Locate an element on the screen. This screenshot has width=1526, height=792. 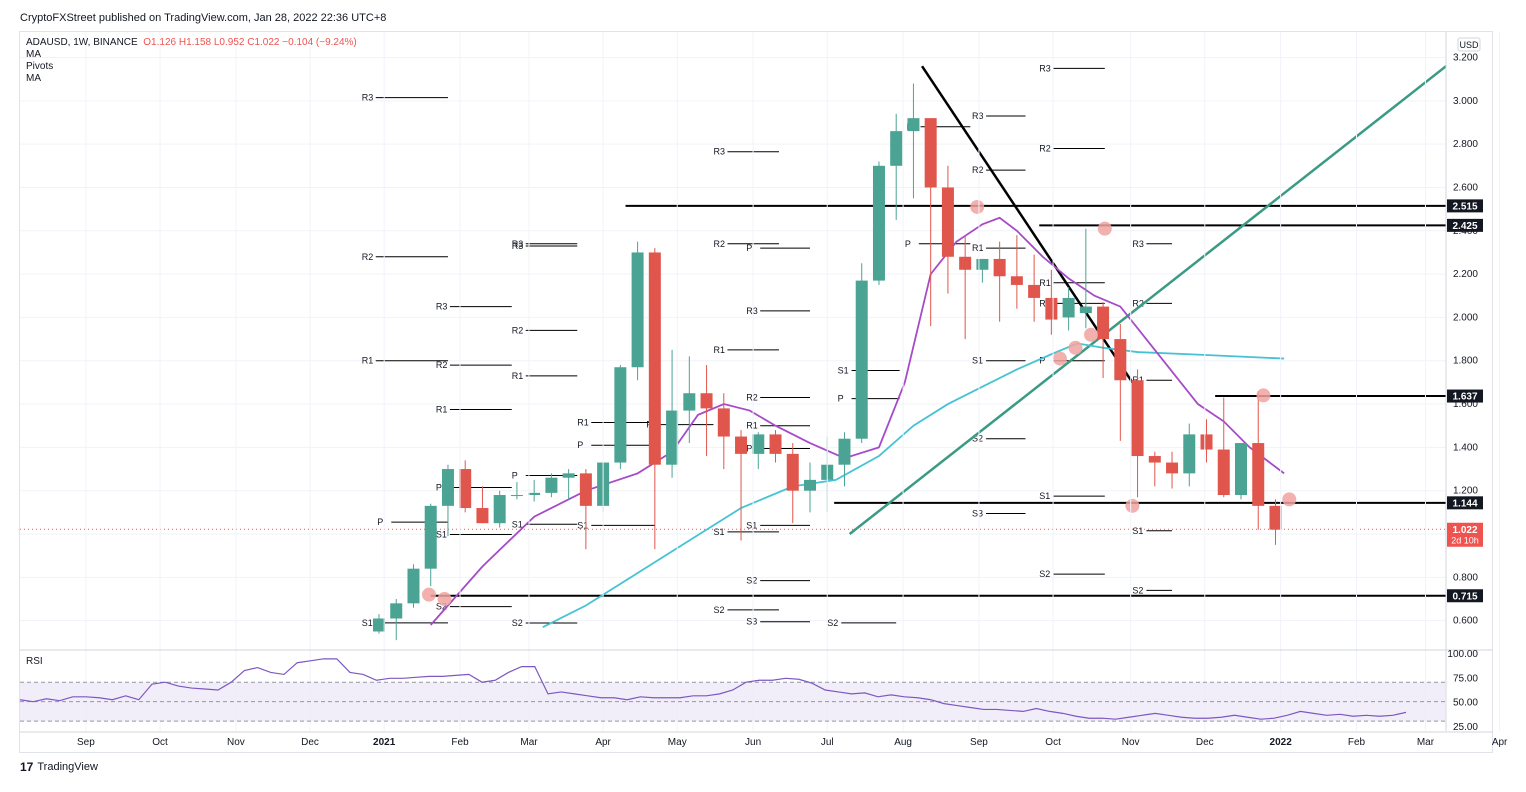
y-tick-label: 0.600 is located at coordinates (1465, 621).